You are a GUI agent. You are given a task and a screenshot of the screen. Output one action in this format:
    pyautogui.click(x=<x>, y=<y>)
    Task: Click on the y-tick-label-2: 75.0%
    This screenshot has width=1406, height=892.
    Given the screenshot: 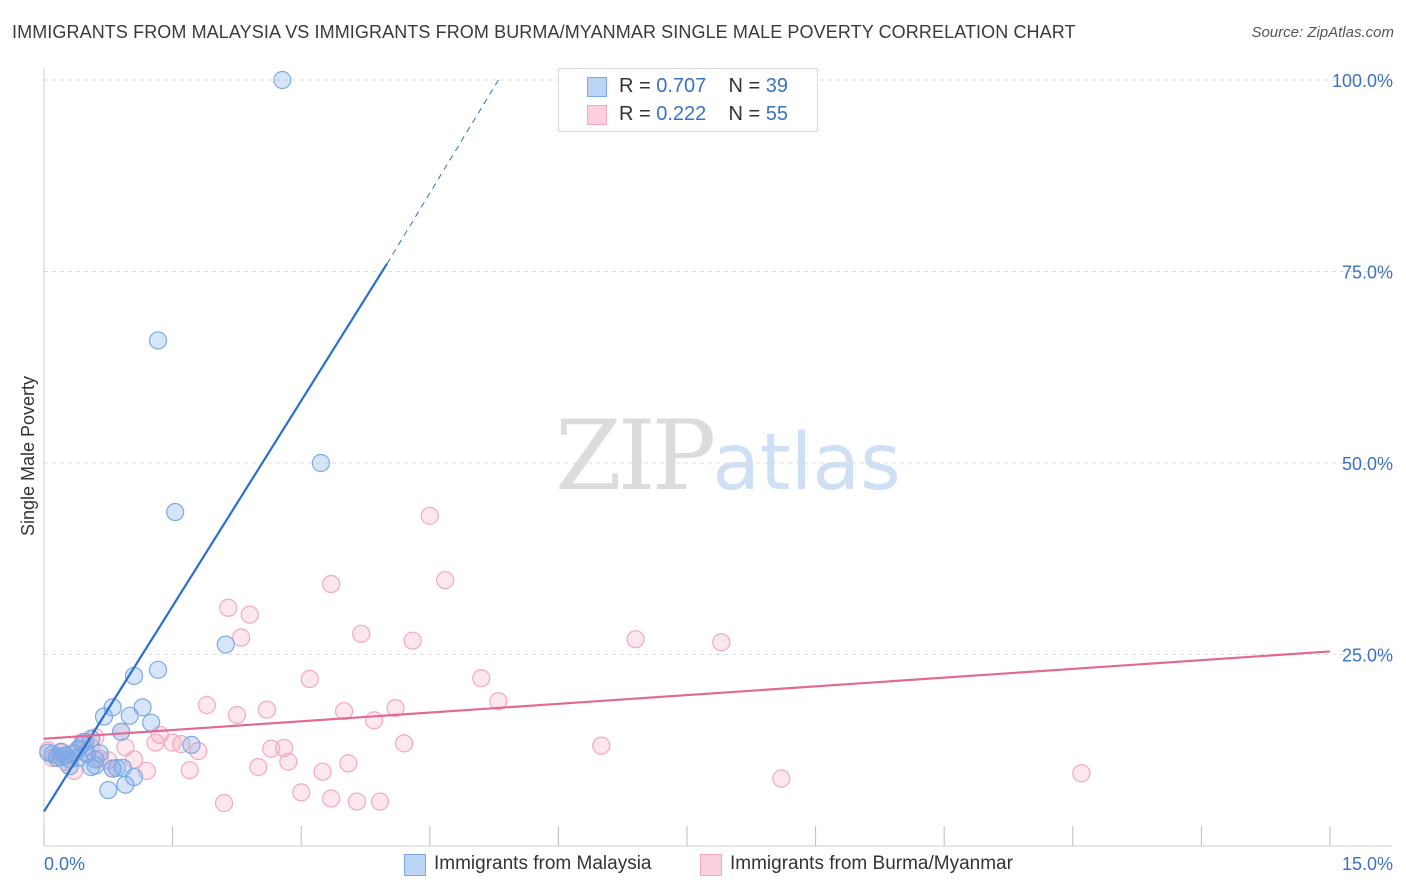 What is the action you would take?
    pyautogui.click(x=1367, y=273)
    